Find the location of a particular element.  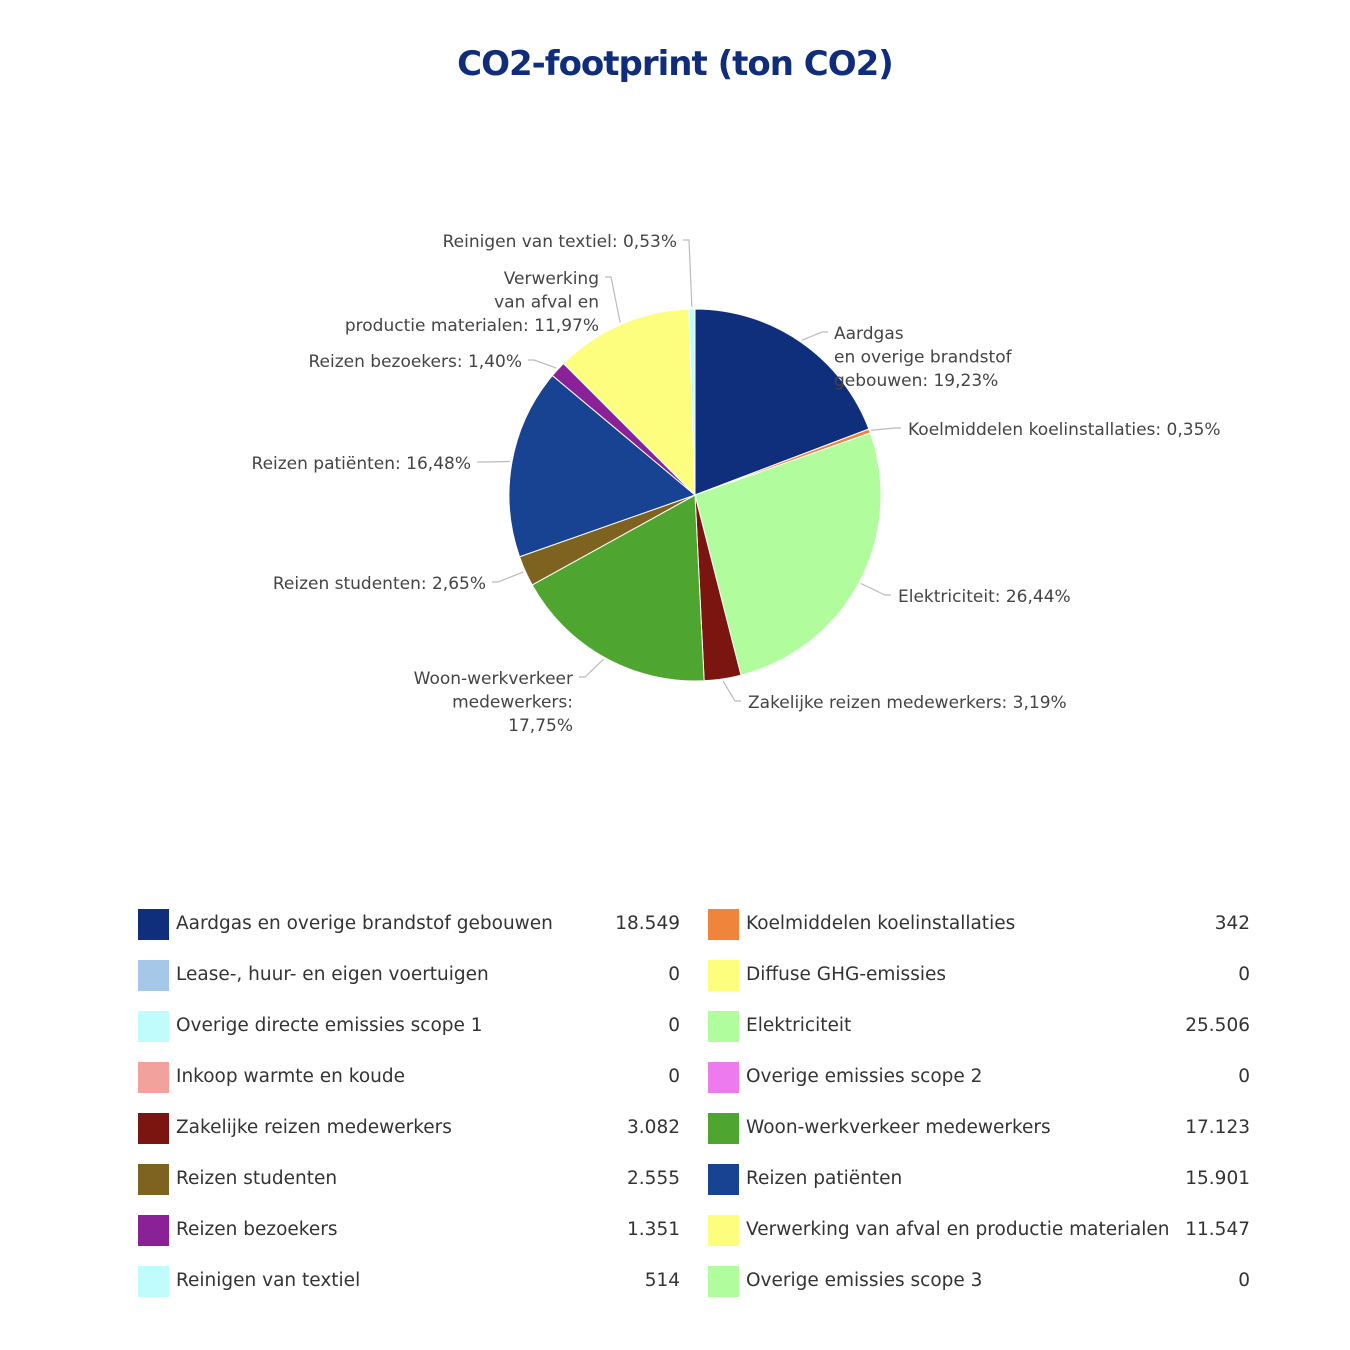

legend-item: Reizen studenten 2.555 is located at coordinates (409, 1179).